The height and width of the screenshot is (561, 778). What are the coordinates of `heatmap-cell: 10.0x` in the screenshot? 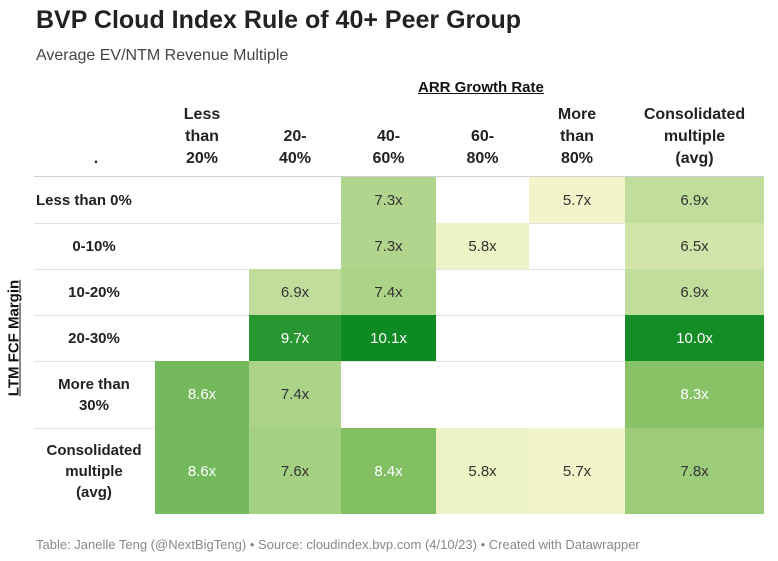 It's located at (694, 338).